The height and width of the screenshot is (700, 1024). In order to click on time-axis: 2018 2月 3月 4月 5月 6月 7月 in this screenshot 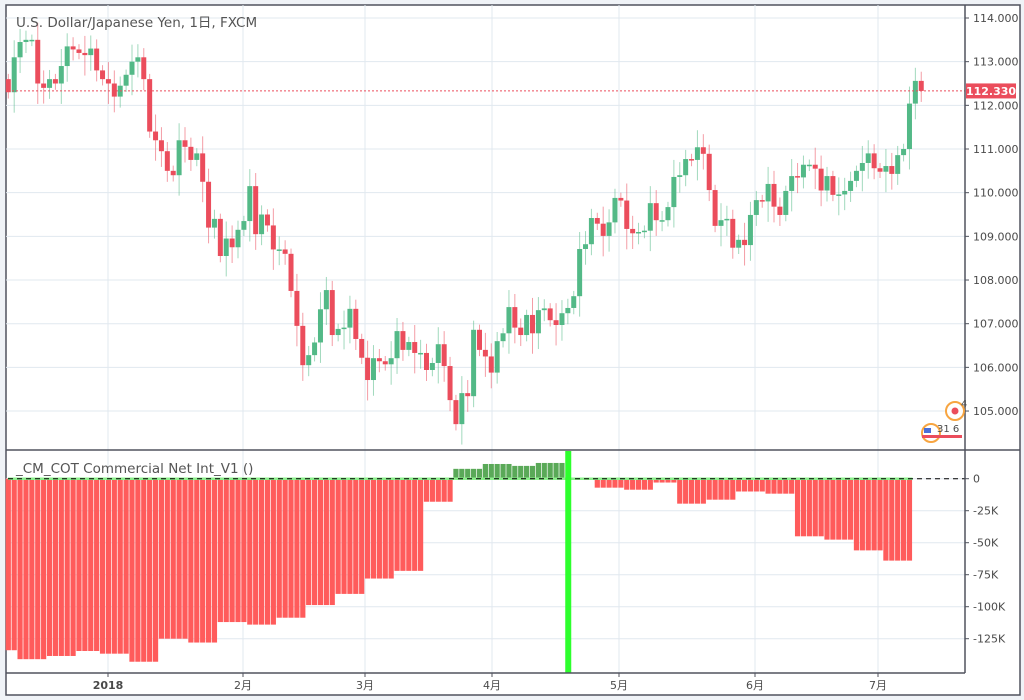, I will do `click(490, 682)`.